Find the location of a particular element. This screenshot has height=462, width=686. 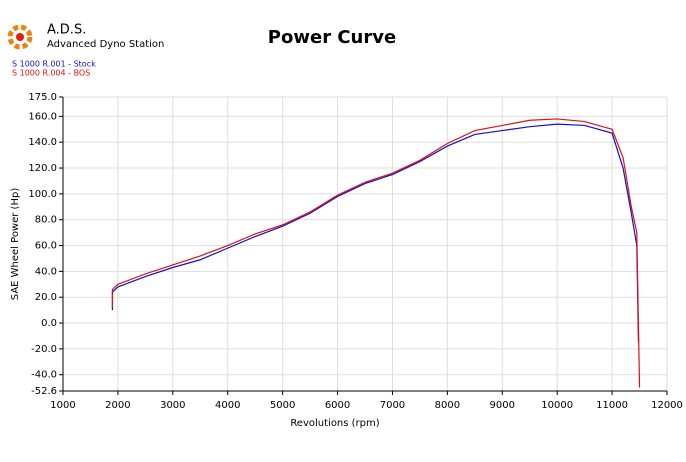

x-tick-label: 12000 is located at coordinates (667, 405).